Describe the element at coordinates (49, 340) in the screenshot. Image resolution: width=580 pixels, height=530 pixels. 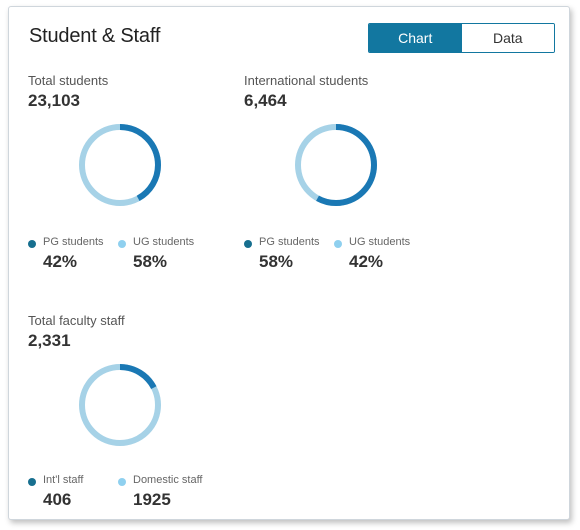
I see `stat-value: 2,331` at that location.